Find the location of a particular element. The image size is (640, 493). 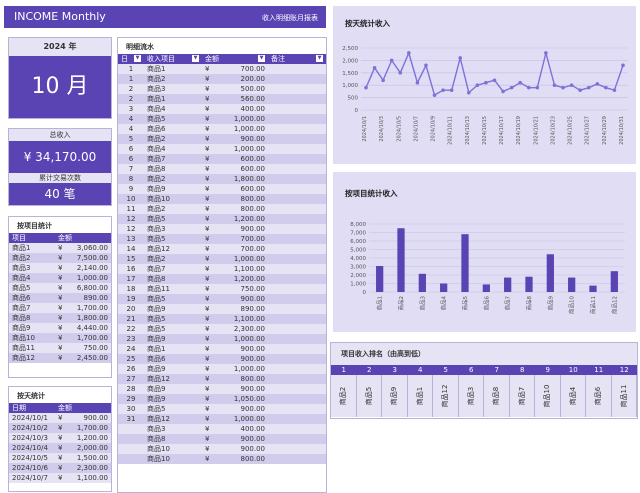

col-header-day: 日 ▼ is located at coordinates (131, 59).